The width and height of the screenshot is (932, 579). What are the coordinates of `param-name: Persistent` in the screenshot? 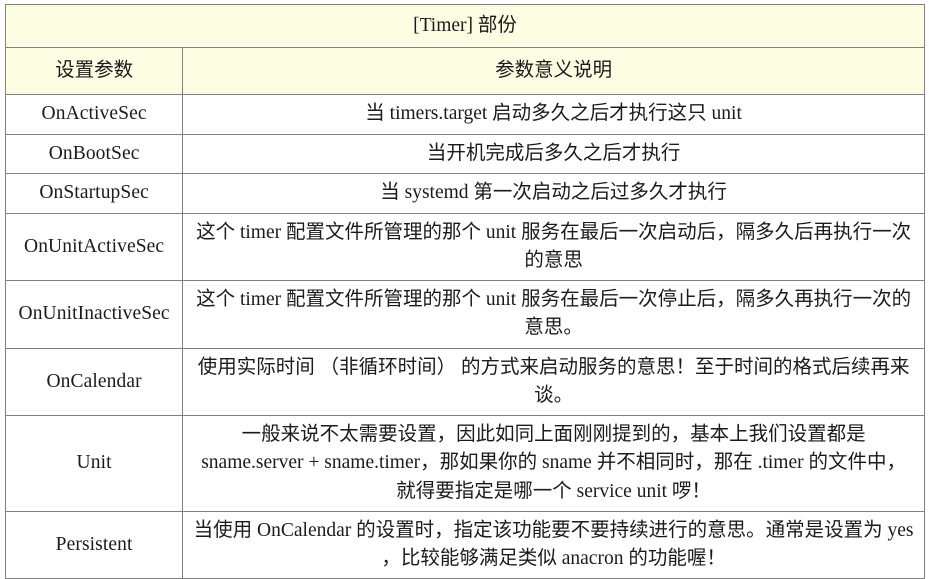 It's located at (94, 544).